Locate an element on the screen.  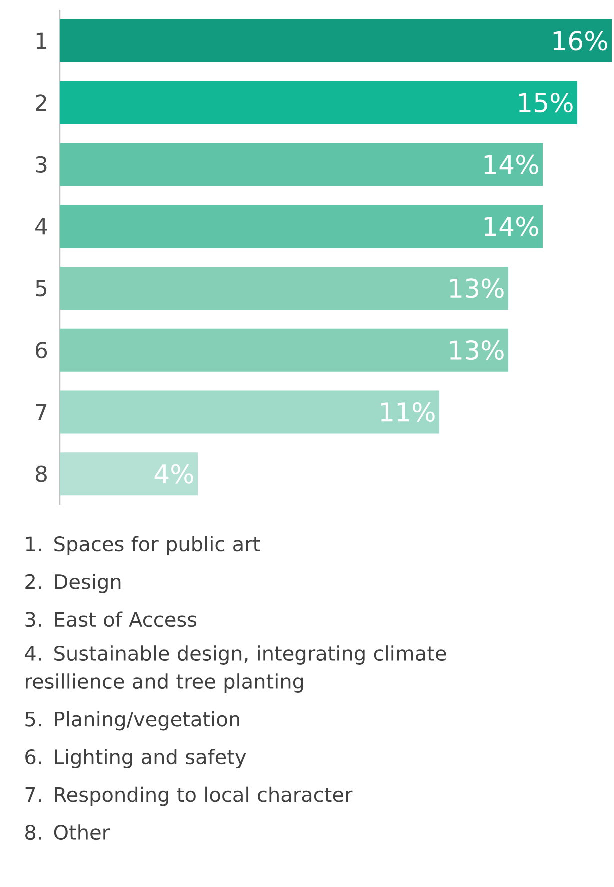
y-tick-label: 3 is located at coordinates (41, 165).